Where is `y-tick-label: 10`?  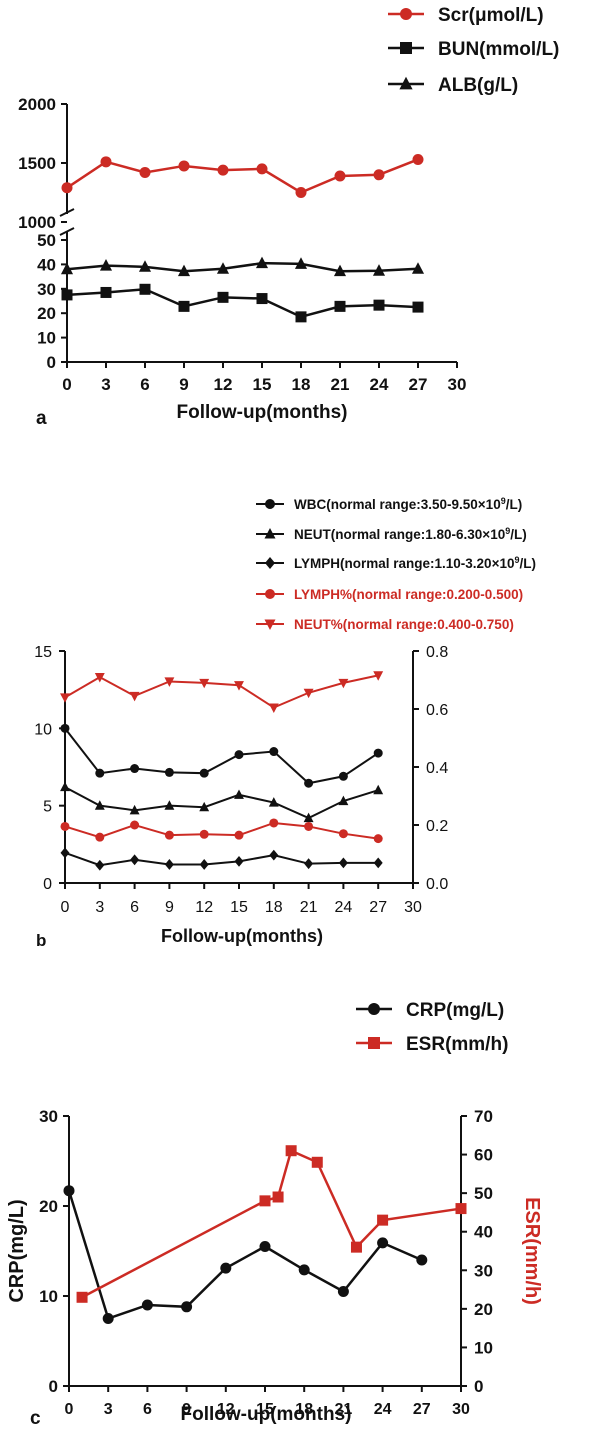 y-tick-label: 10 is located at coordinates (46, 338).